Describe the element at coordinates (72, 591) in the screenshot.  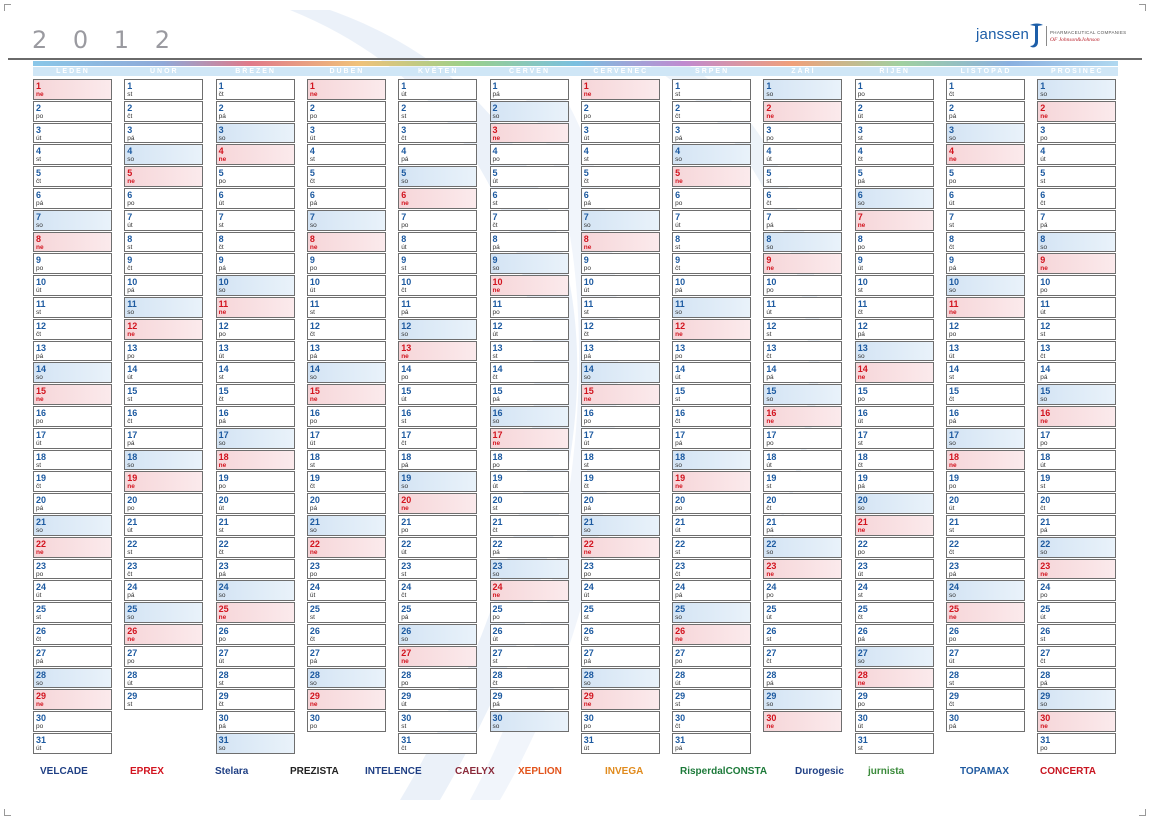
I see `day-cell: 24 út` at that location.